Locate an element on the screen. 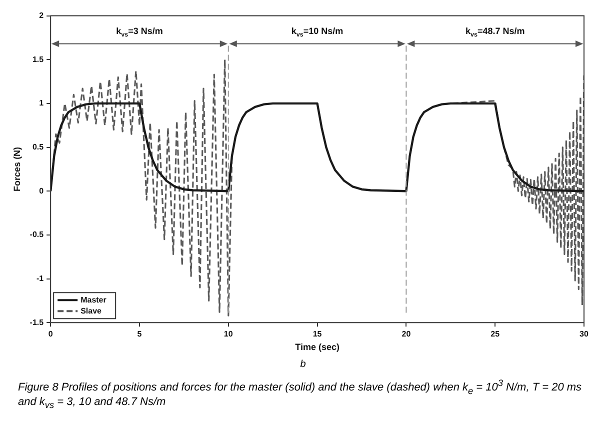 The width and height of the screenshot is (607, 432). y-tick-label: -1.5 is located at coordinates (37, 322).